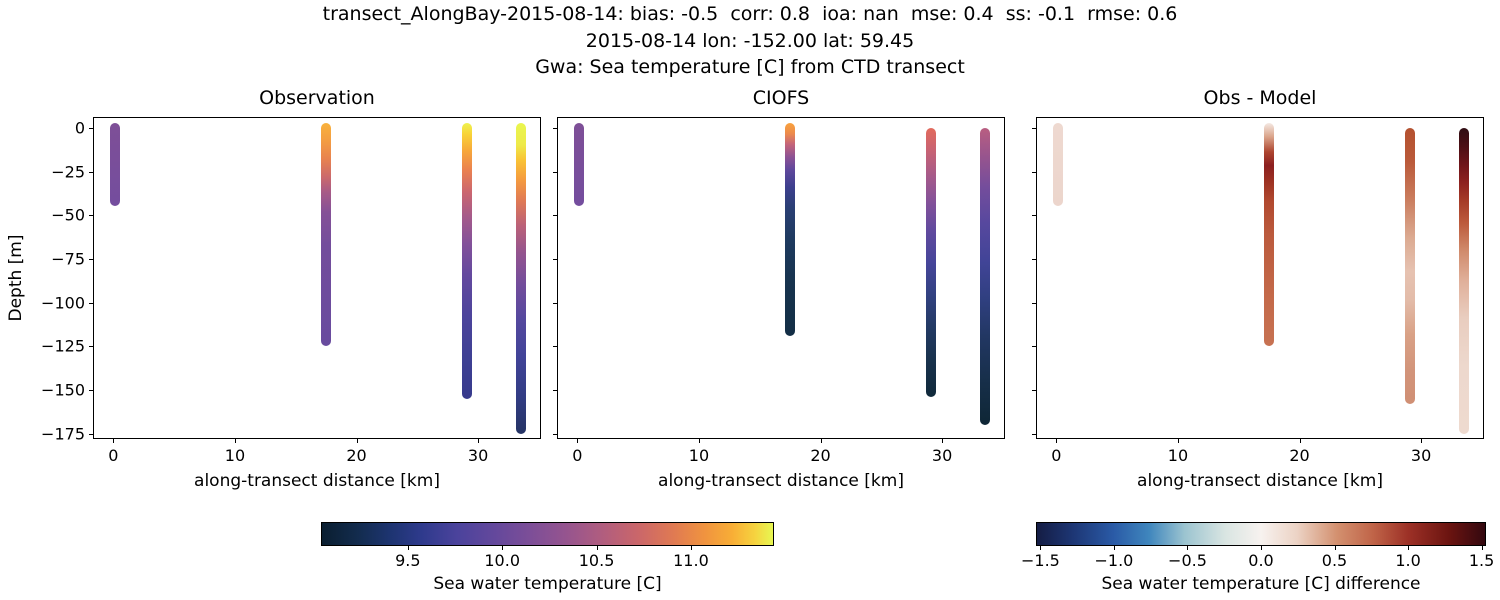 This screenshot has height=600, width=1500. Describe the element at coordinates (68, 172) in the screenshot. I see `y-tick-label: −25` at that location.